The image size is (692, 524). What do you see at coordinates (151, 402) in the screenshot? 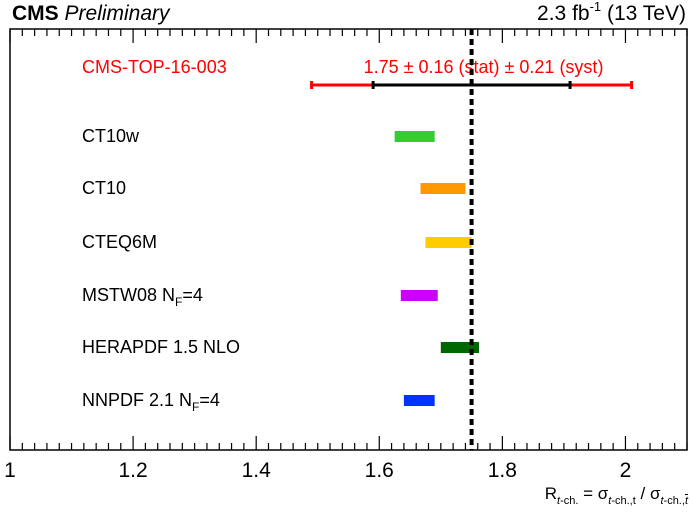
I see `prediction-label: NNPDF 2.1 NF=4` at bounding box center [151, 402].